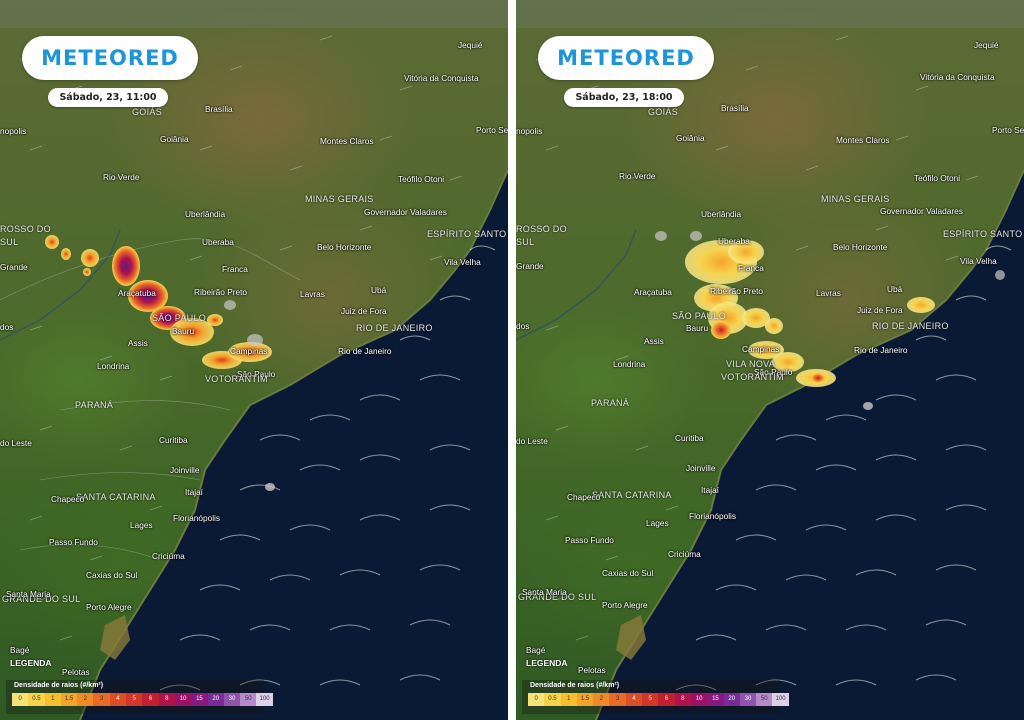 The image size is (1024, 720). What do you see at coordinates (405, 212) in the screenshot?
I see `city-label: Governador Valadares` at bounding box center [405, 212].